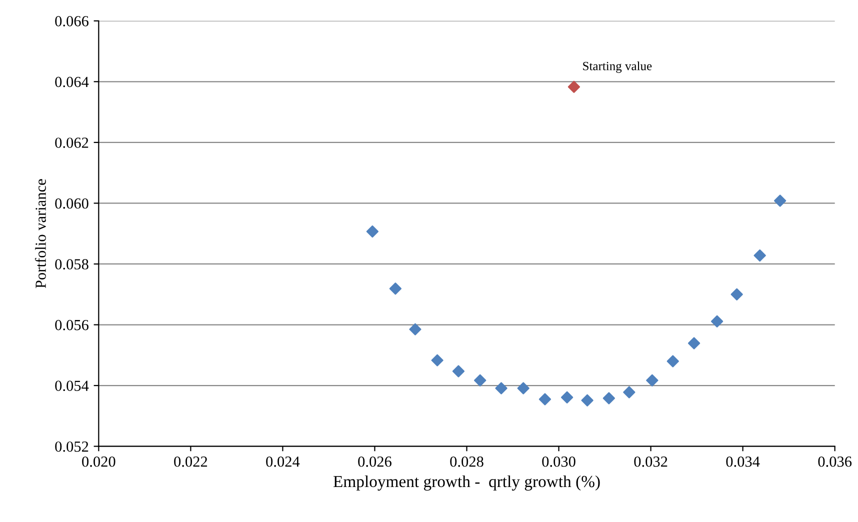 The image size is (858, 522). I want to click on x-tick-label: 0.024, so click(283, 461).